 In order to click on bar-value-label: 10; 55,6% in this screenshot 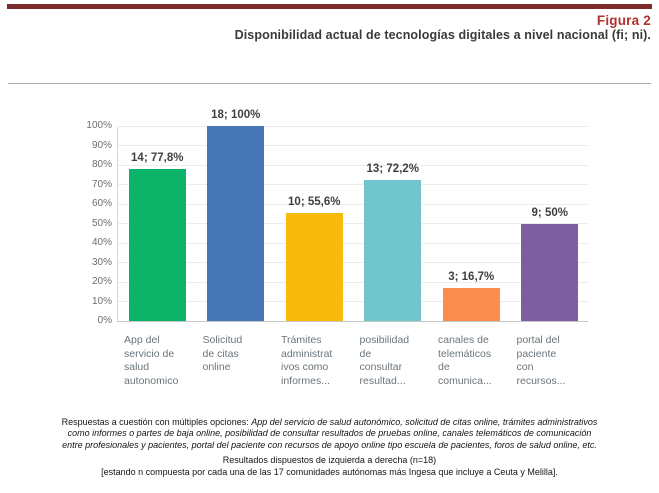, I will do `click(314, 201)`.